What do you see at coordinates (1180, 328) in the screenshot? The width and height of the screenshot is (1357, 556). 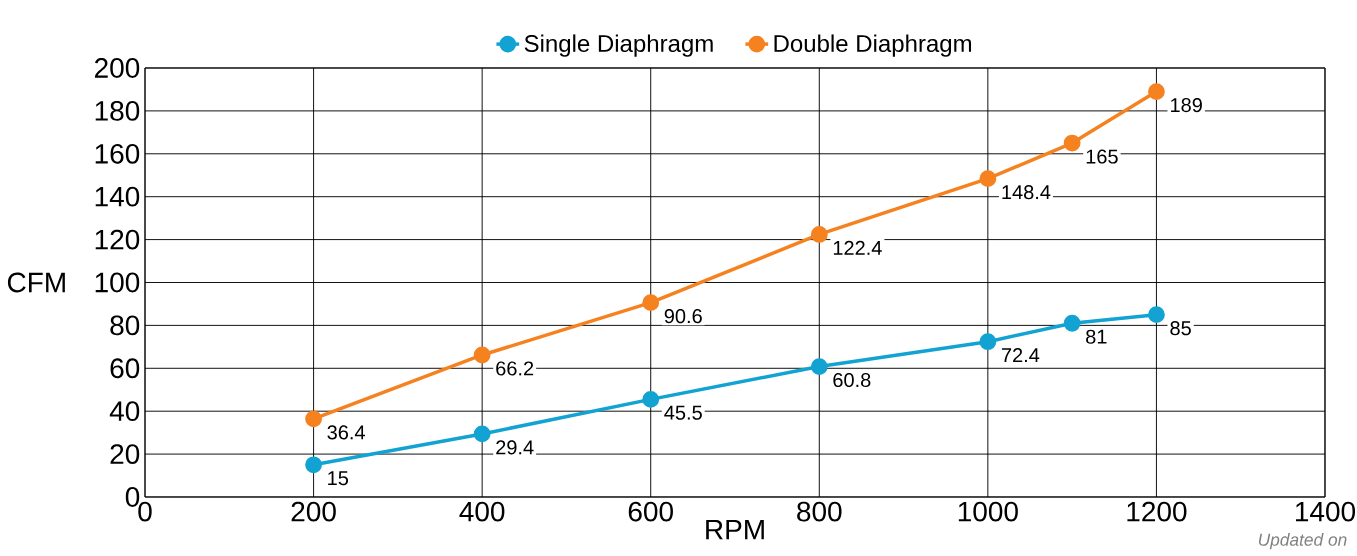 I see `data-label: 85` at bounding box center [1180, 328].